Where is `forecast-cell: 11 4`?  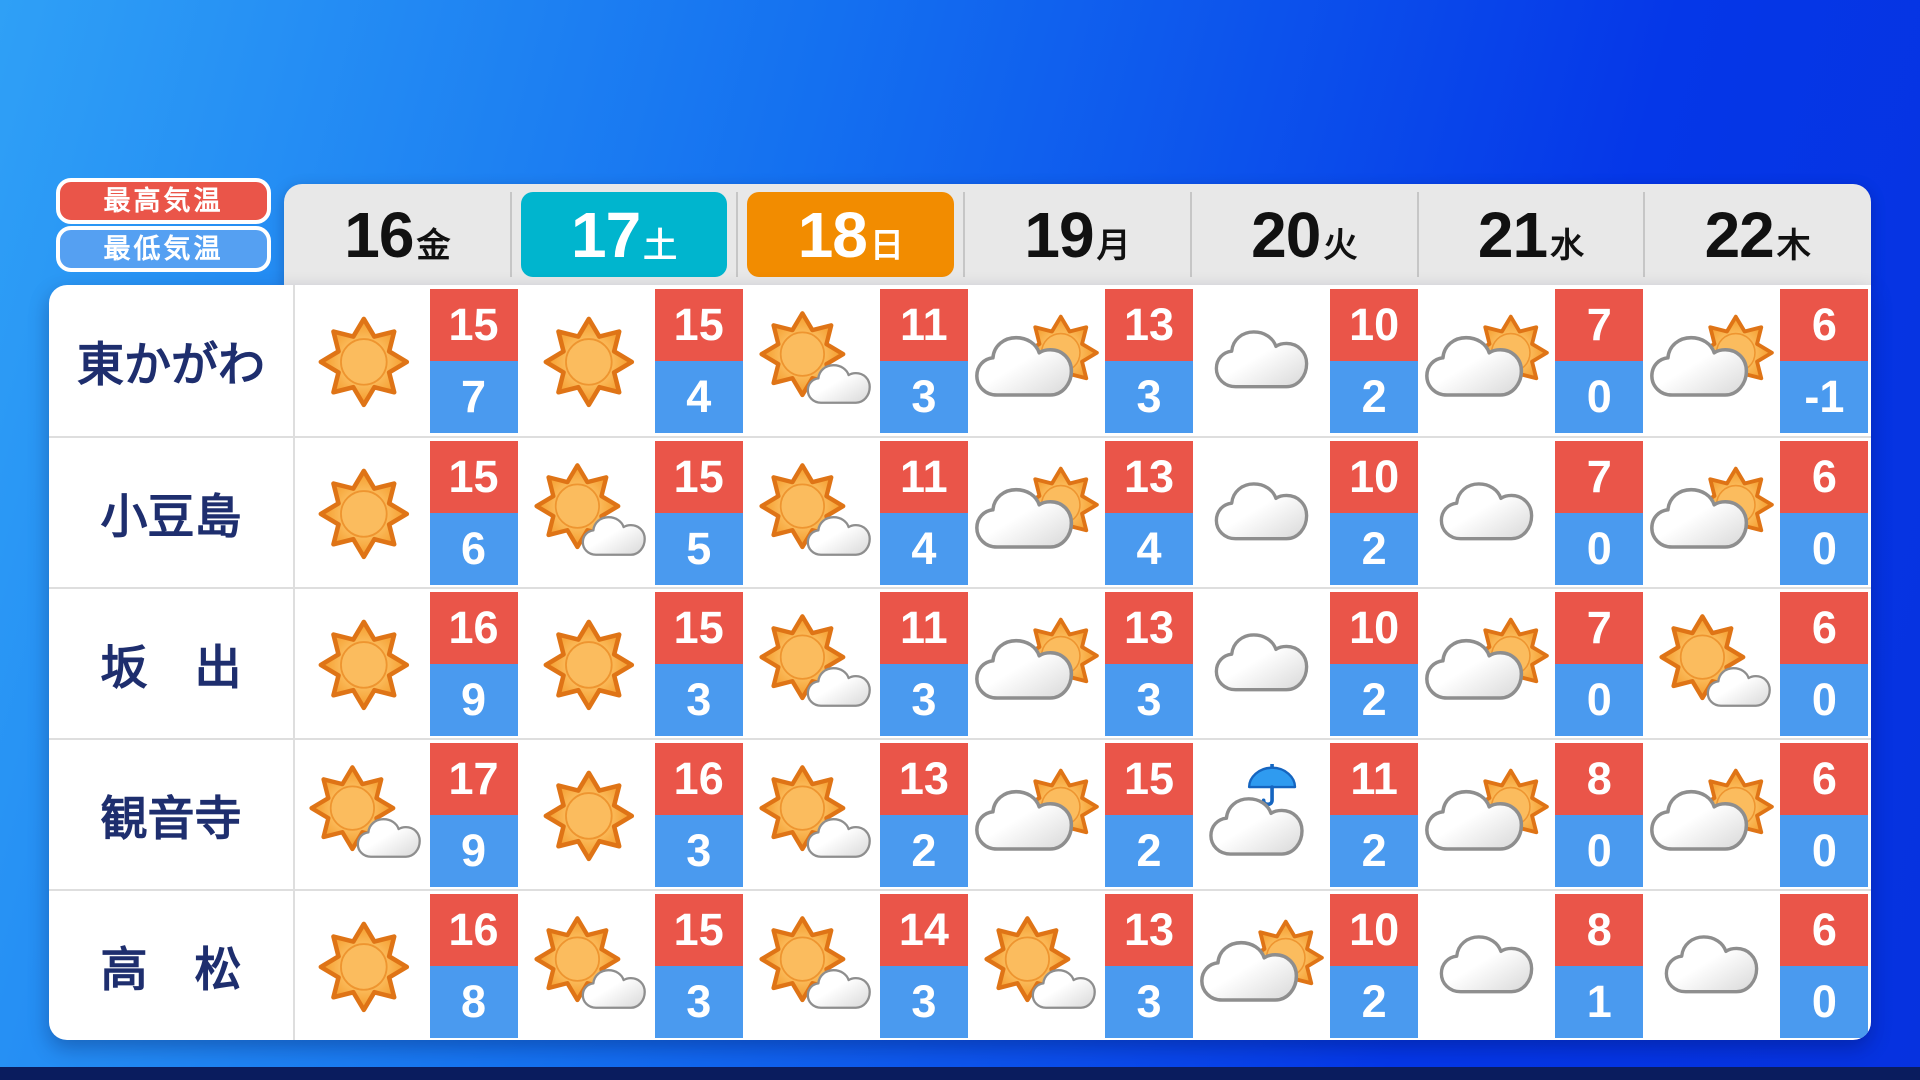
forecast-cell: 11 4 is located at coordinates (857, 512).